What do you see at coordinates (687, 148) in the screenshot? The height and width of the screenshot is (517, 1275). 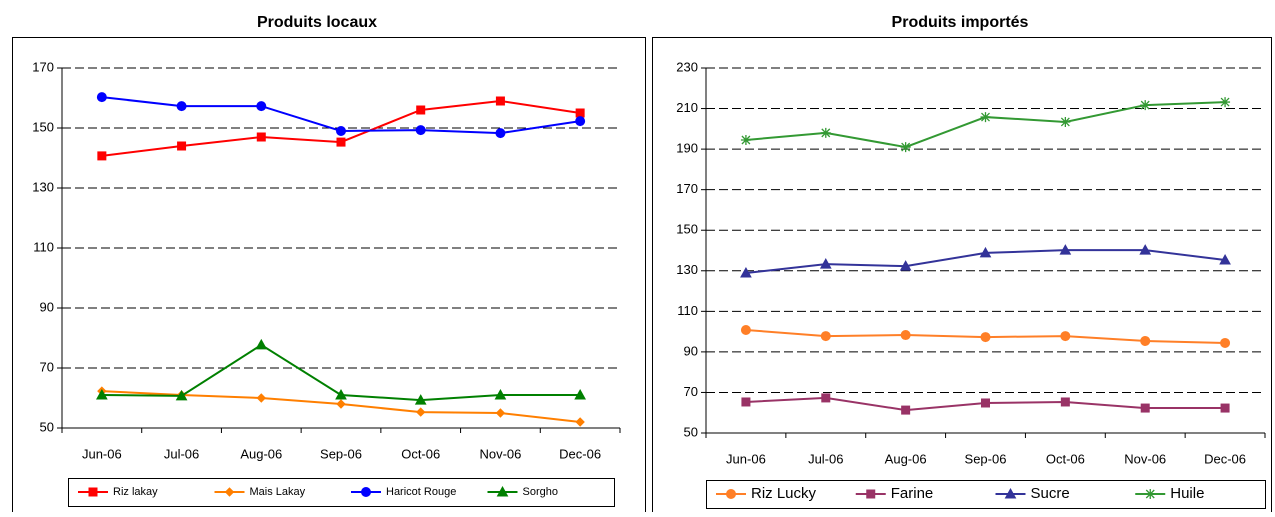 I see `y-tick-label: 190` at bounding box center [687, 148].